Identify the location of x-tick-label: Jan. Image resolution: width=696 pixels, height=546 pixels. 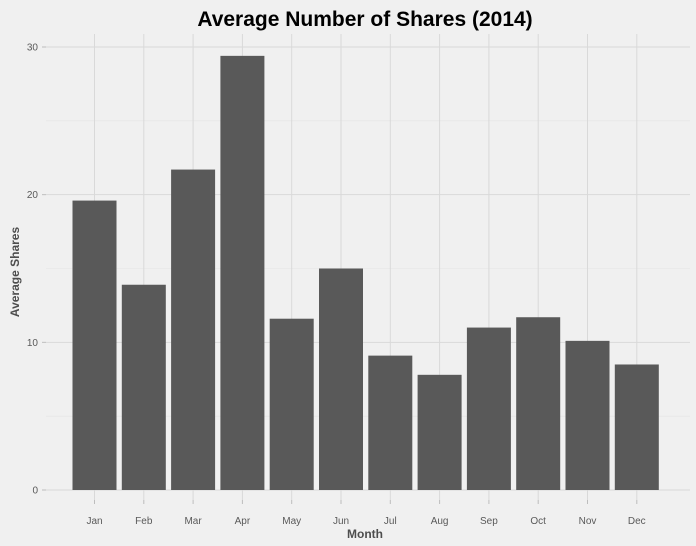
(94, 521).